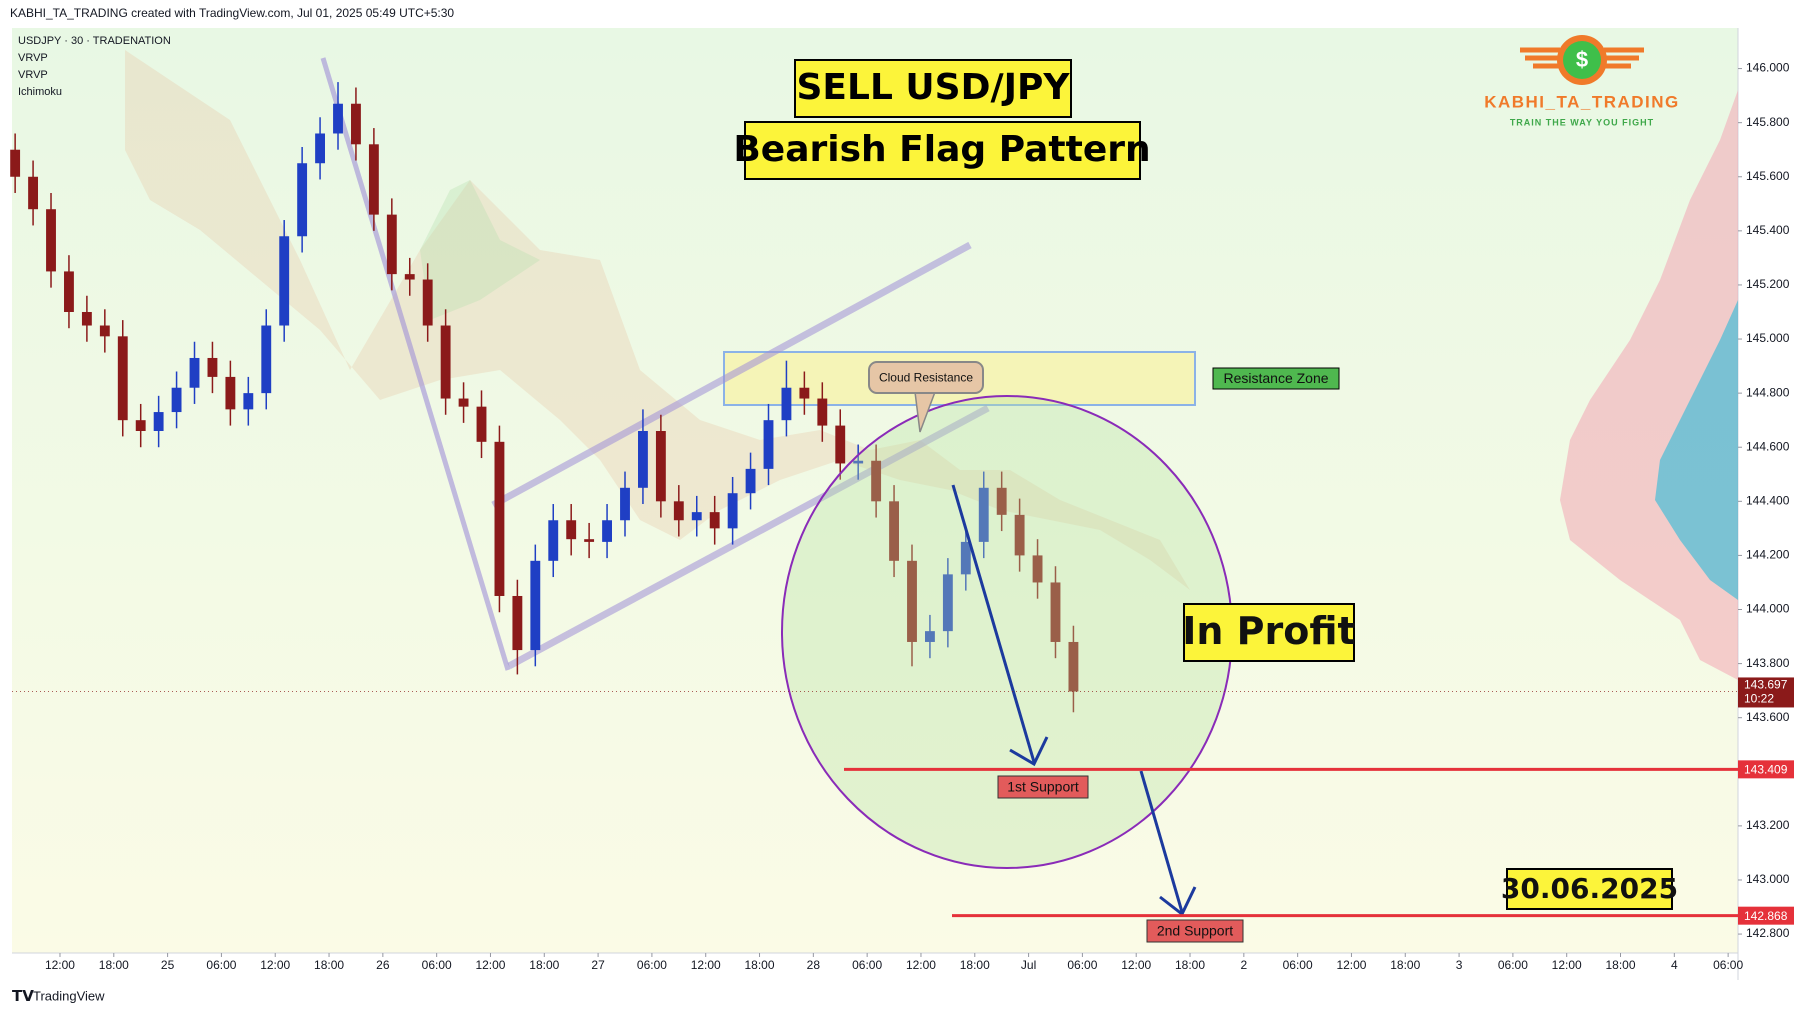 The height and width of the screenshot is (1018, 1808). Describe the element at coordinates (731, 375) in the screenshot. I see `flag-channel-upper` at that location.